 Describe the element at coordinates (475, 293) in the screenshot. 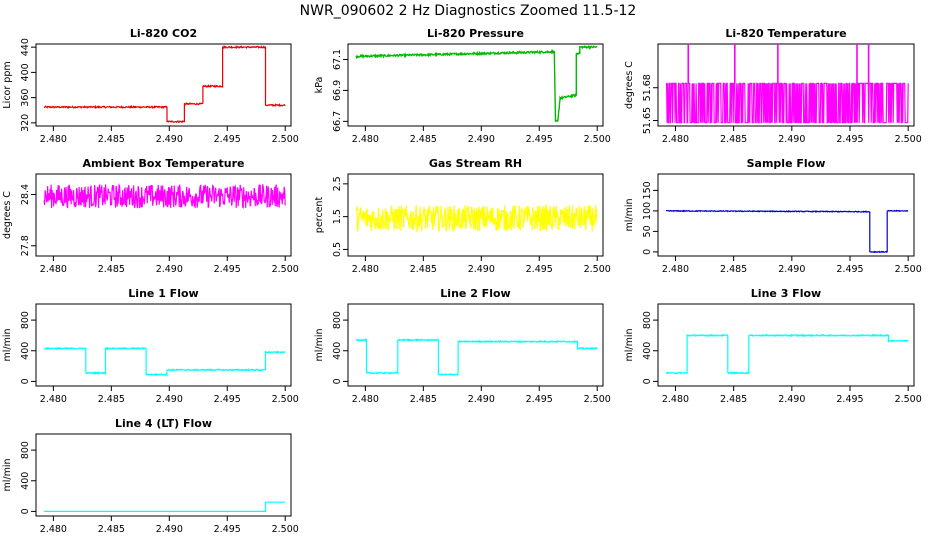

I see `chart-title: Line 2 Flow` at that location.